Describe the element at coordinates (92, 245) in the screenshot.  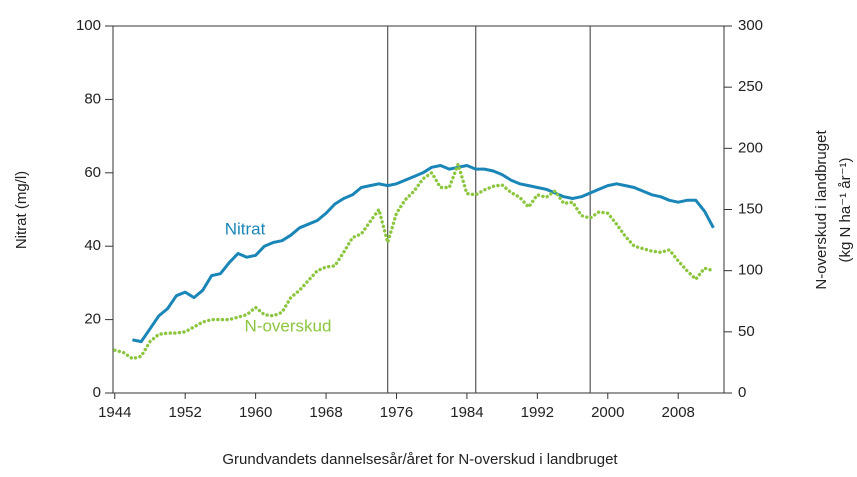
I see `y-tick-label: 40` at that location.